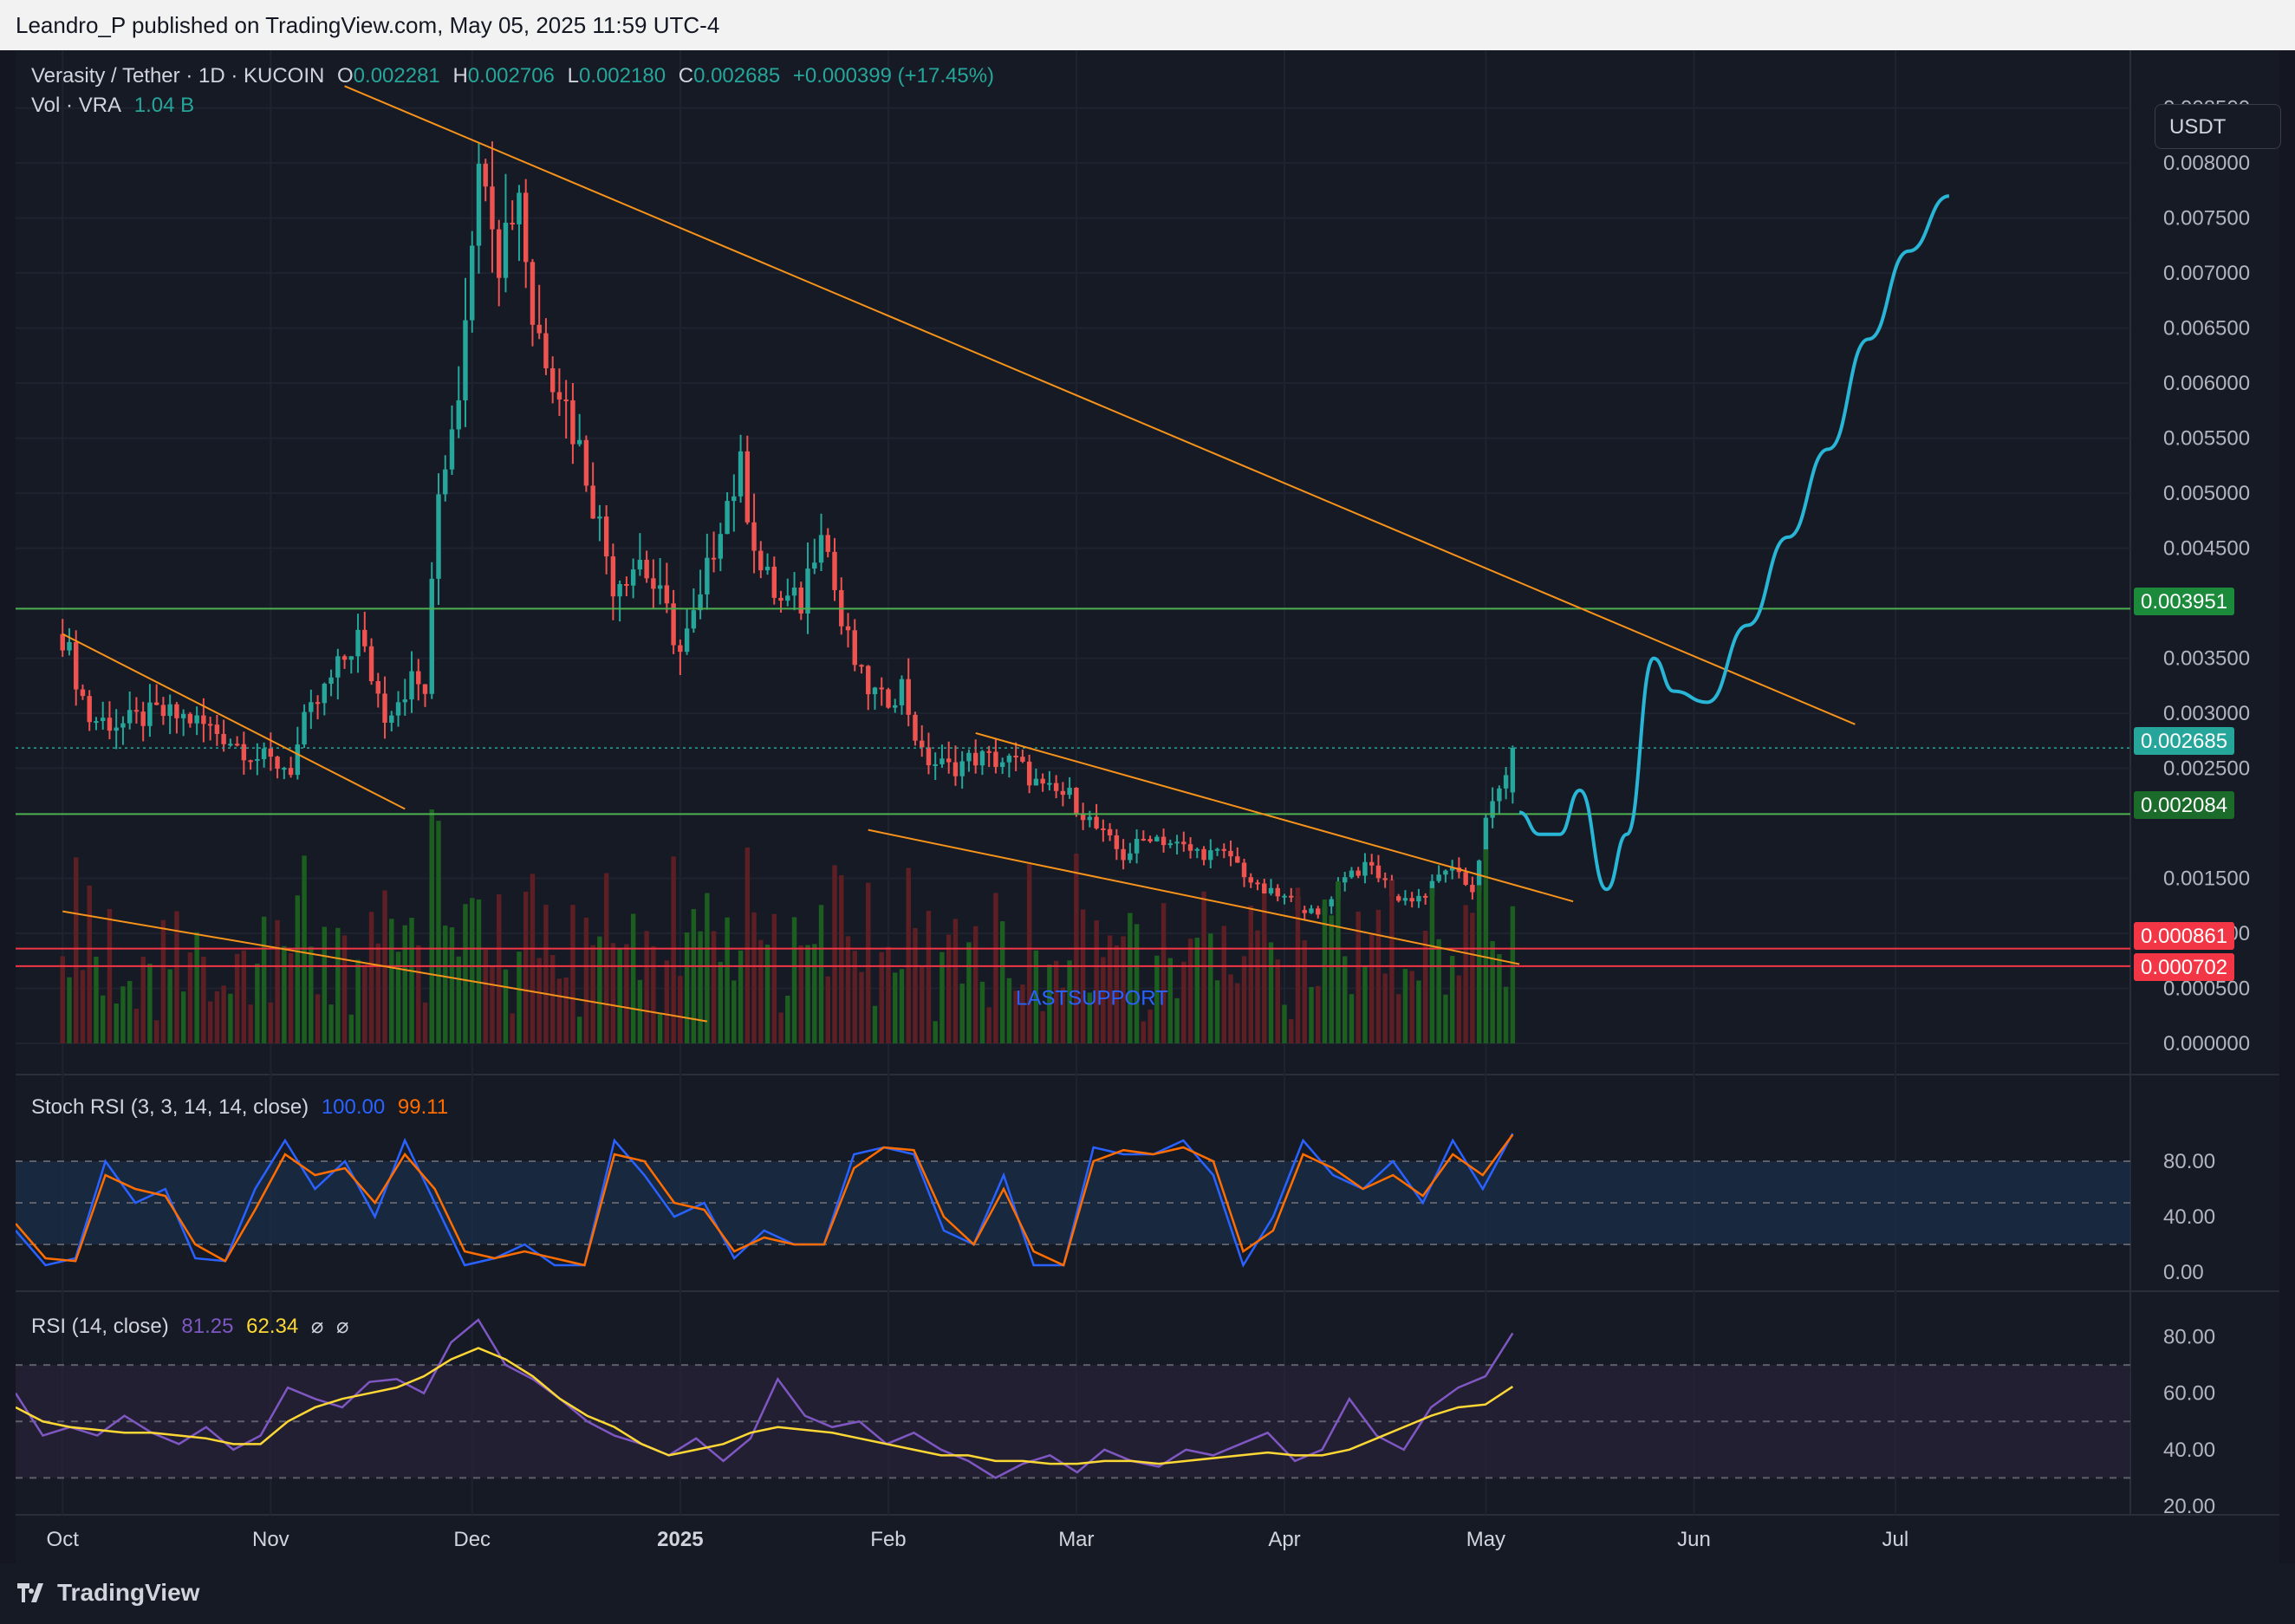 This screenshot has height=1624, width=2295. I want to click on rsi-axis-tick: 80.00, so click(2189, 1337).